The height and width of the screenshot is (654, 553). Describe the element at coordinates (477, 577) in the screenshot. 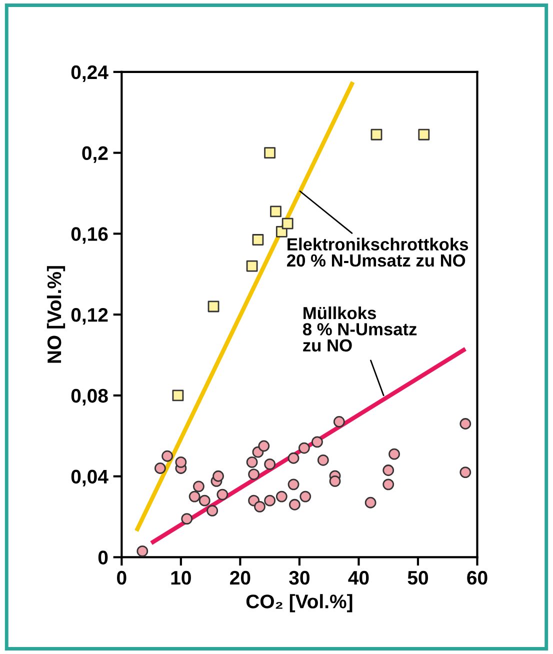

I see `x-tick-label: 60` at that location.